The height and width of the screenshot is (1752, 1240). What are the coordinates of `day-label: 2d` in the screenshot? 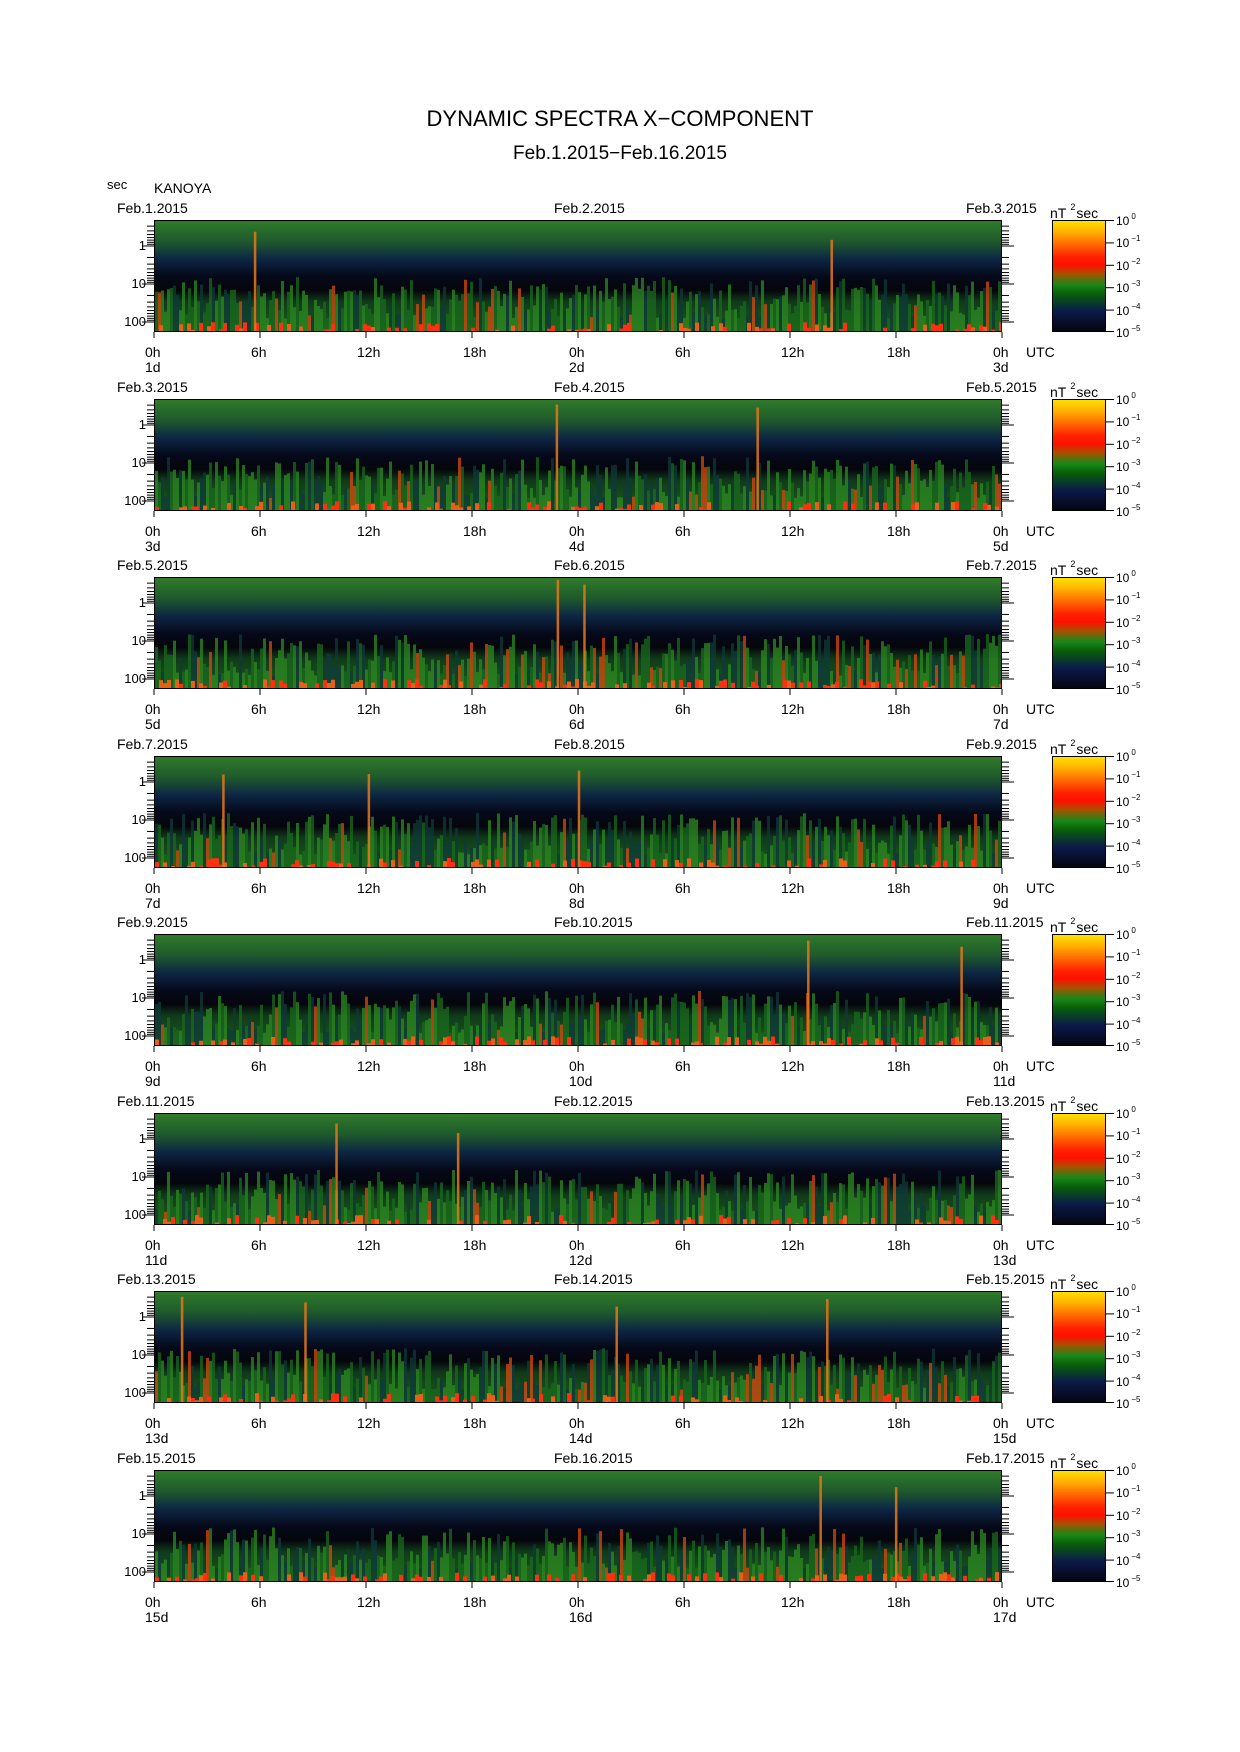 It's located at (577, 367).